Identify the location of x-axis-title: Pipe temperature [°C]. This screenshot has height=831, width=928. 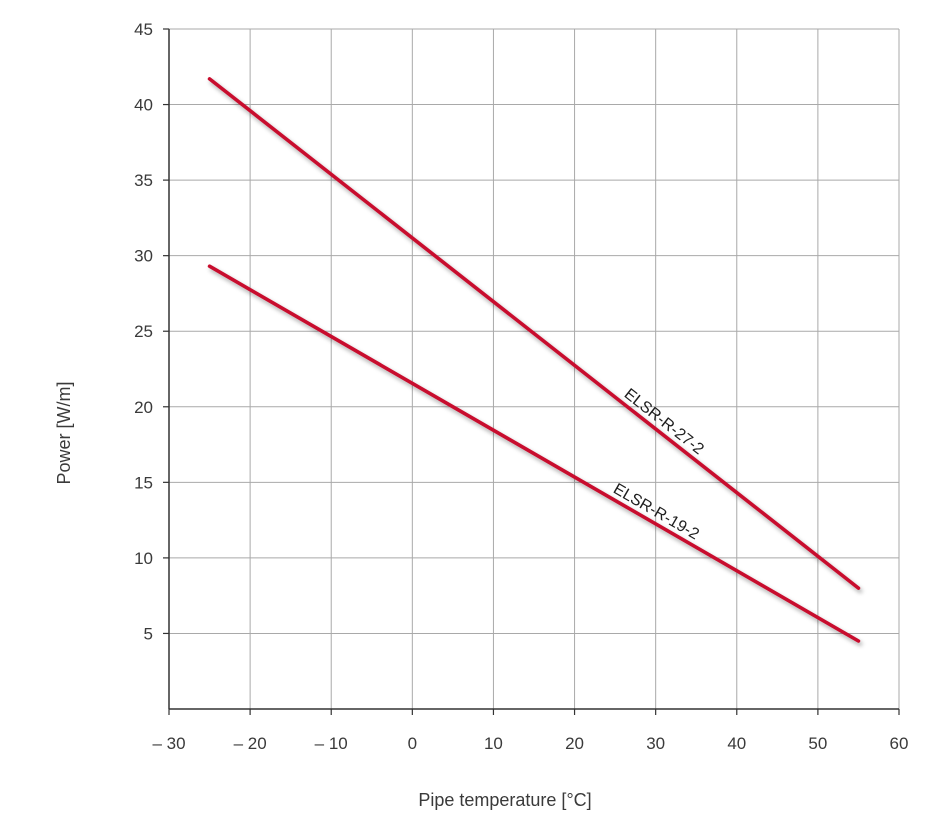
(504, 800).